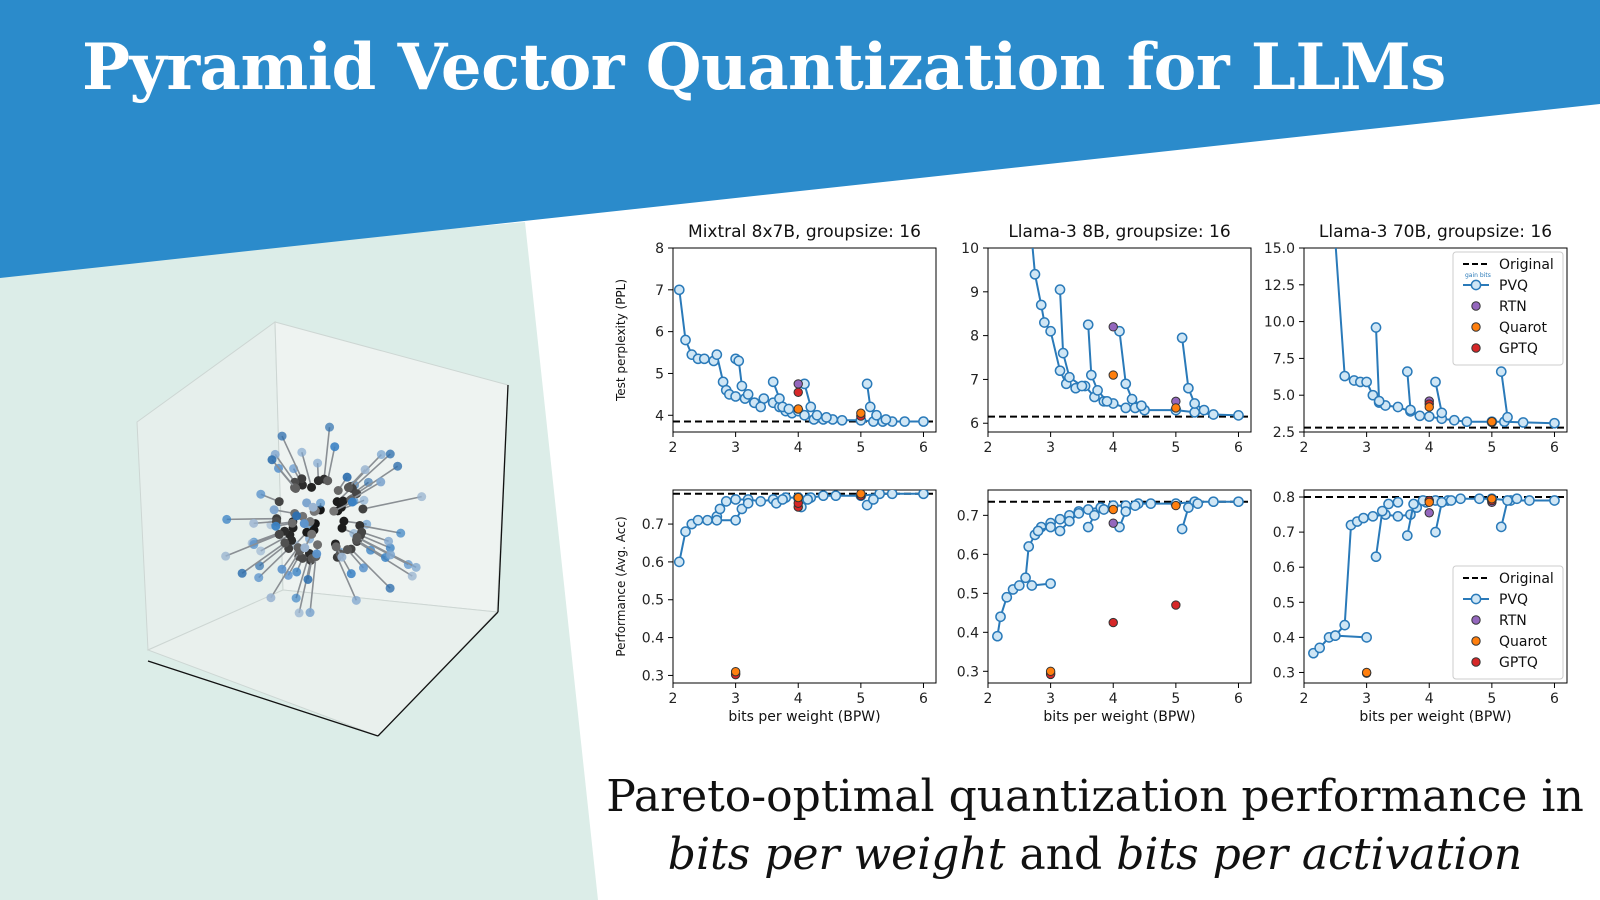 The height and width of the screenshot is (900, 1600). Describe the element at coordinates (1476, 348) in the screenshot. I see `legend-gptq-marker` at that location.